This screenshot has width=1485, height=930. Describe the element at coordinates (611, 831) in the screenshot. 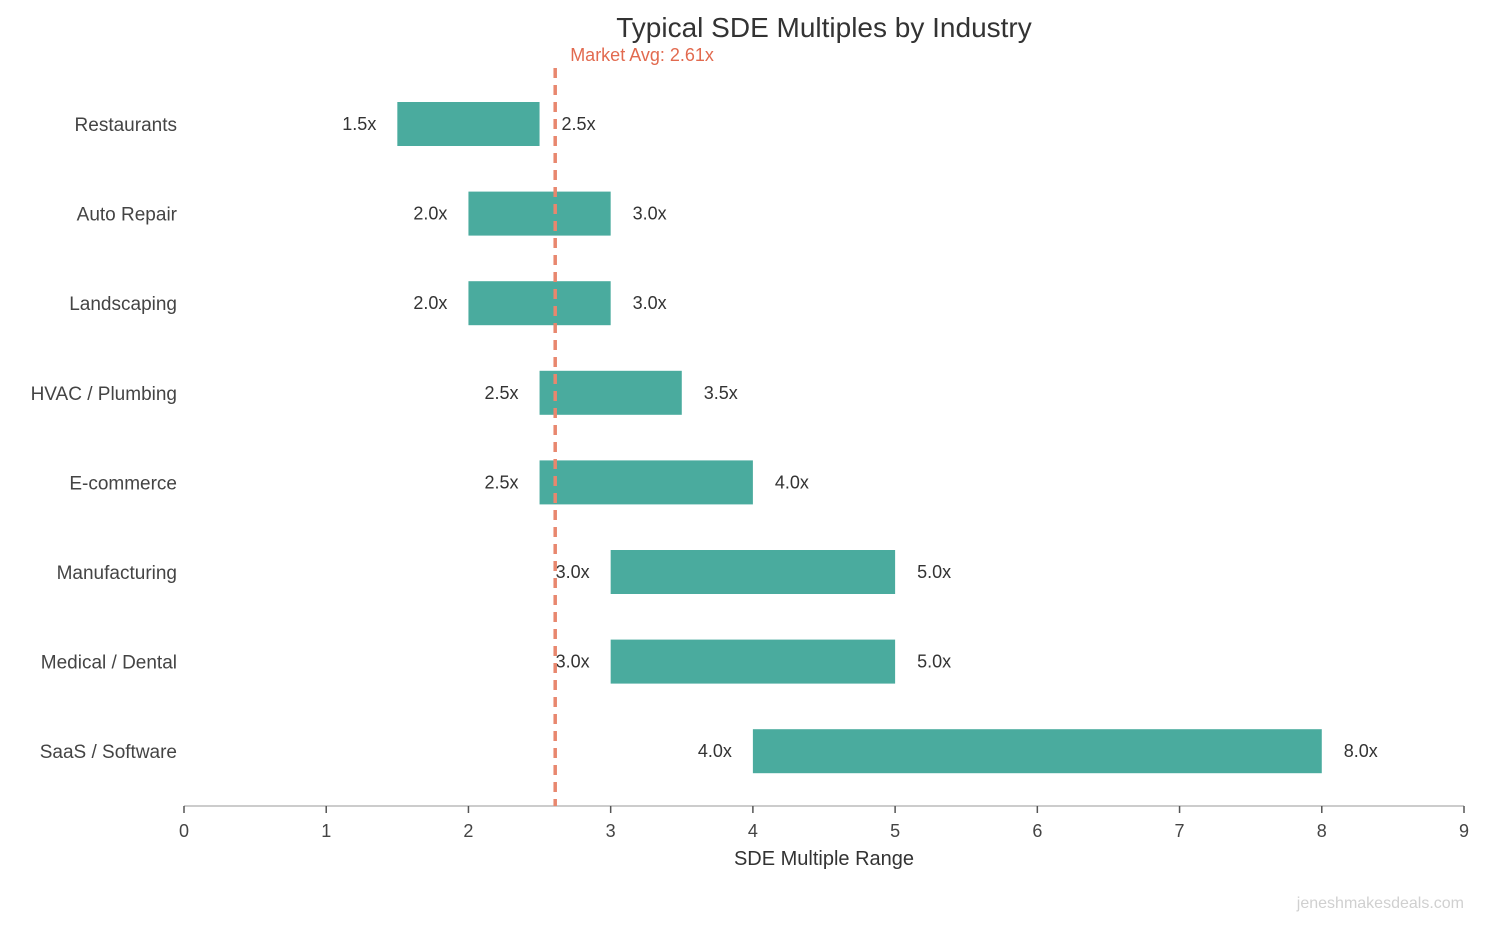

I see `x-tick-label: 3` at that location.